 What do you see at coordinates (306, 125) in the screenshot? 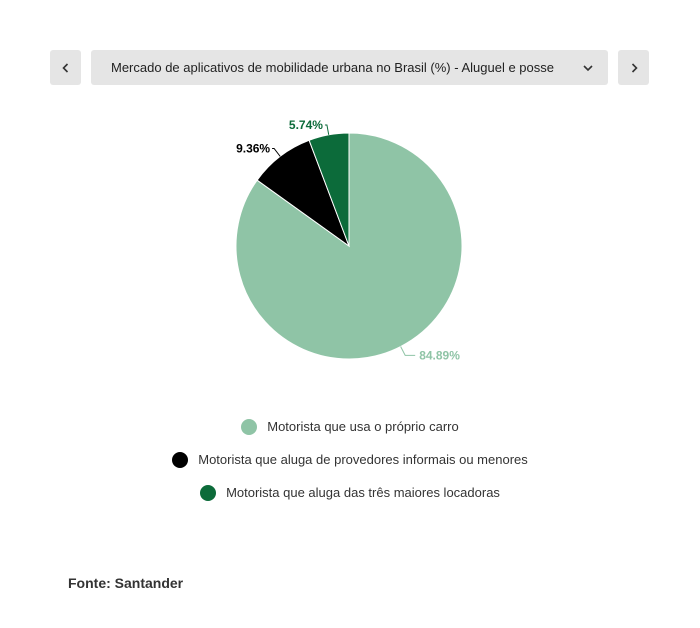
I see `data-label: 5.74%` at bounding box center [306, 125].